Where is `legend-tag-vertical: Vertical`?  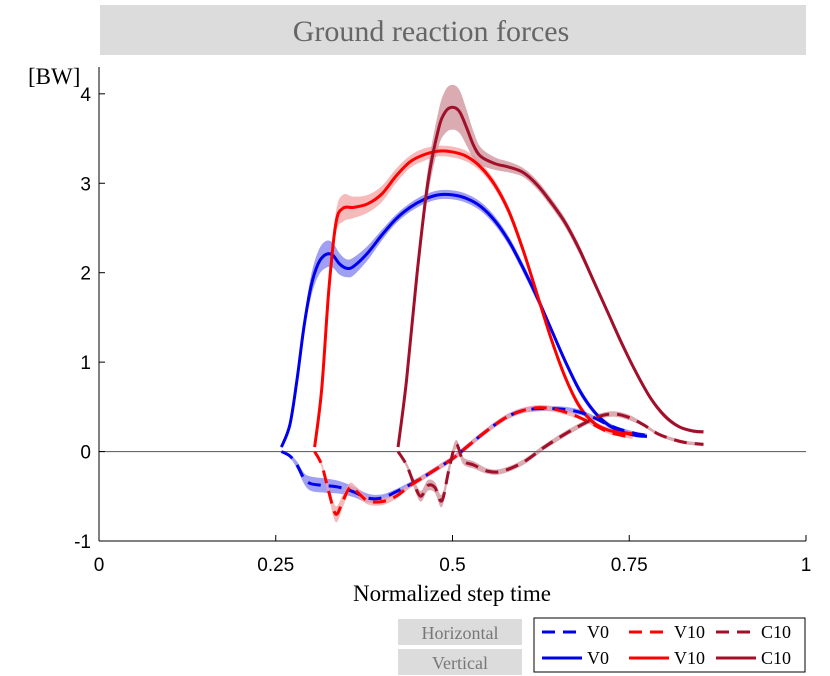
legend-tag-vertical: Vertical is located at coordinates (460, 663).